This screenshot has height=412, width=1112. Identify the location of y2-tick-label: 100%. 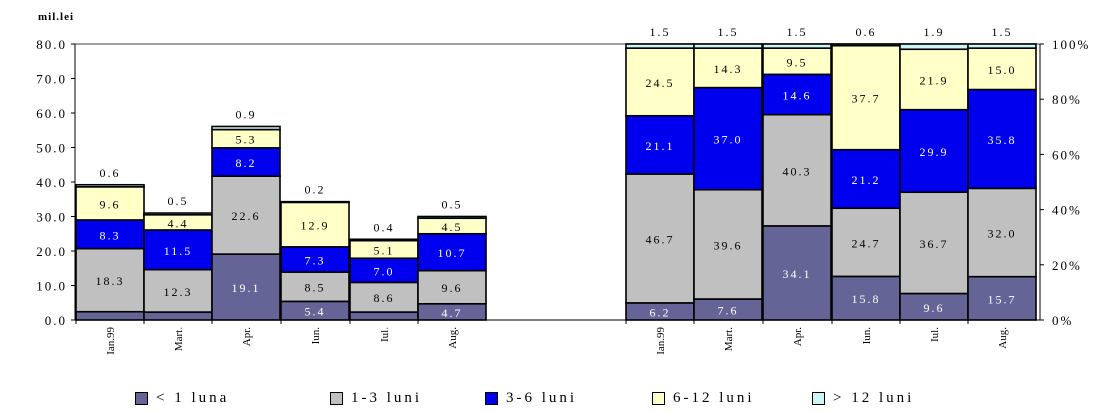
(1071, 44).